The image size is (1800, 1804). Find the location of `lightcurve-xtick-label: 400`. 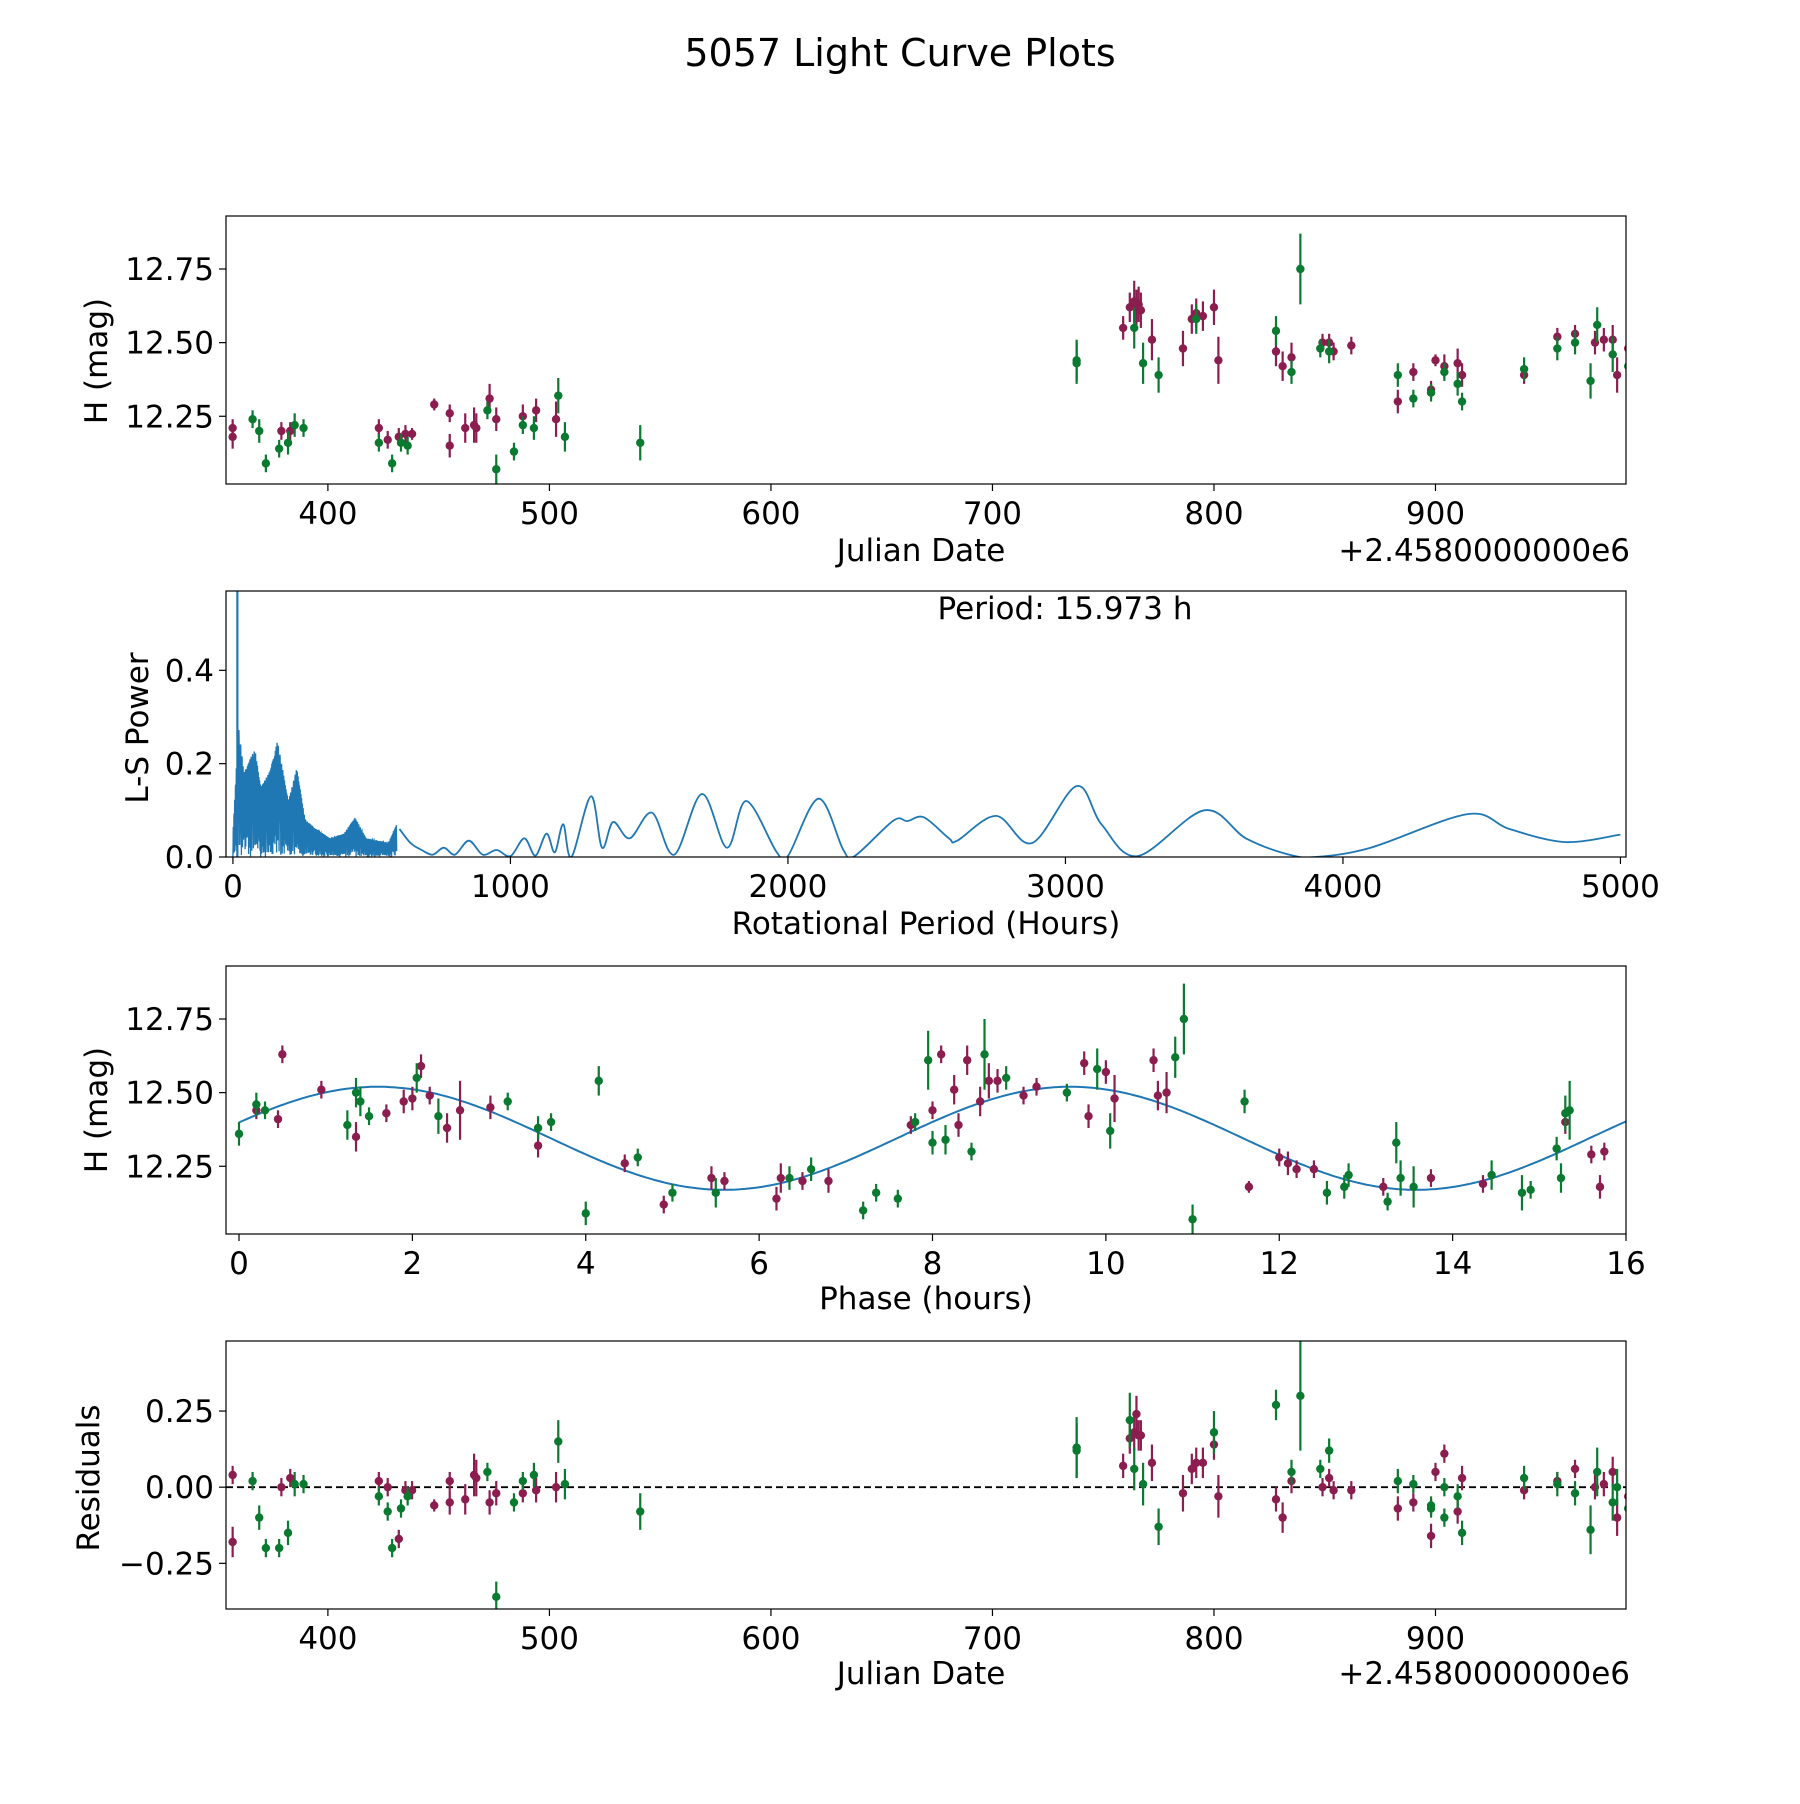

lightcurve-xtick-label: 400 is located at coordinates (327, 514).